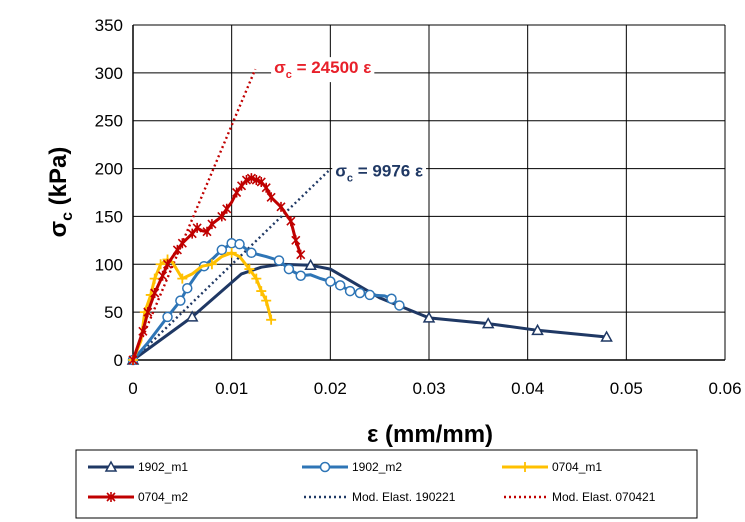 This screenshot has height=522, width=745. I want to click on y-tick-label: 0, so click(118, 360).